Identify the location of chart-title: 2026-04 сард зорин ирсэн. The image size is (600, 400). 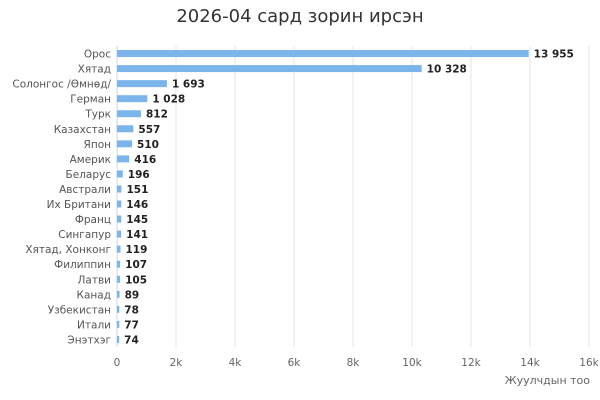
(300, 16).